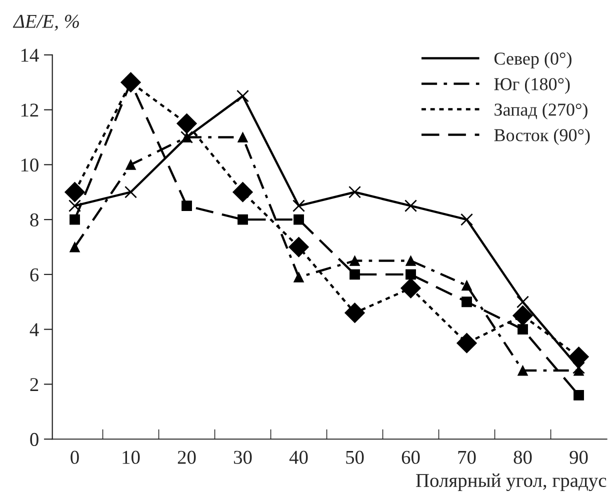 The image size is (616, 499). Describe the element at coordinates (187, 457) in the screenshot. I see `x-tick-label: 20` at that location.